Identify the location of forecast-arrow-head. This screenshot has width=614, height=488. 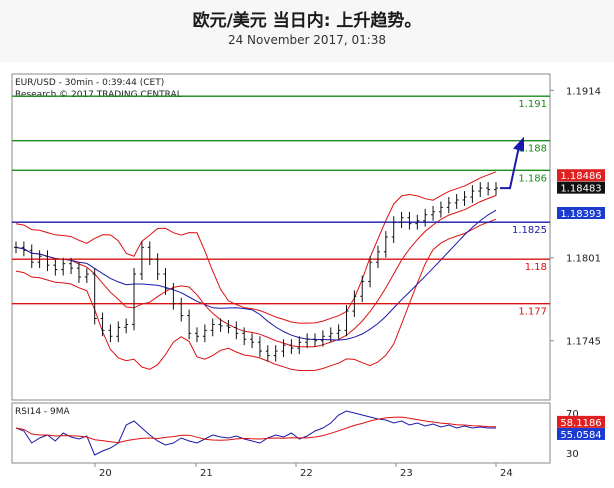
(518, 144).